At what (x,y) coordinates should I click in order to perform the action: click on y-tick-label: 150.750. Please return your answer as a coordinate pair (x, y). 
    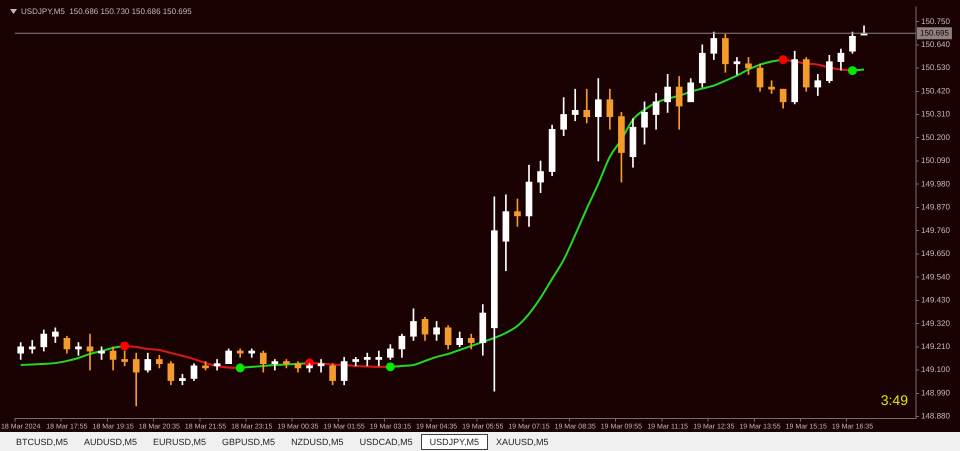
    Looking at the image, I should click on (935, 21).